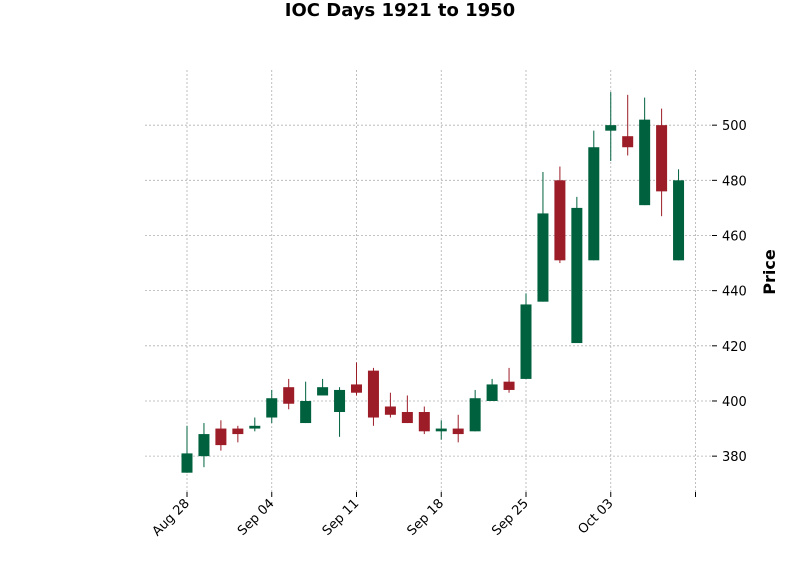 The image size is (800, 575). What do you see at coordinates (426, 517) in the screenshot?
I see `x-tick-label: Sep 18` at bounding box center [426, 517].